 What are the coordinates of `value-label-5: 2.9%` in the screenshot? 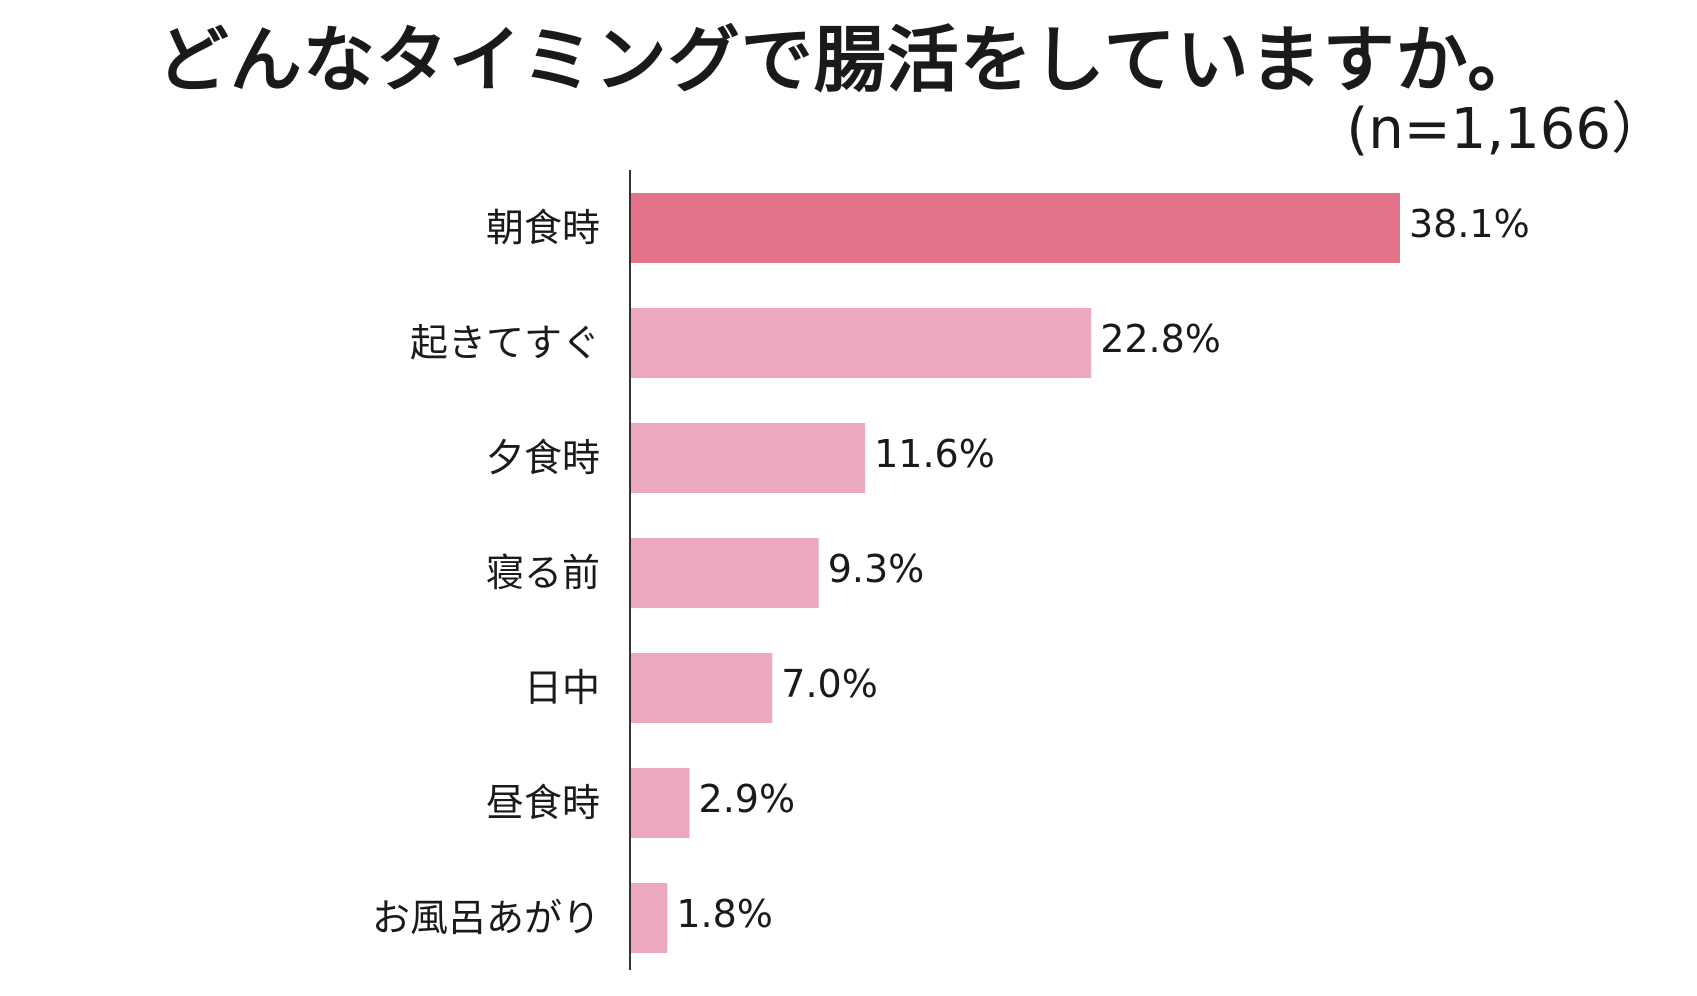 It's located at (747, 799).